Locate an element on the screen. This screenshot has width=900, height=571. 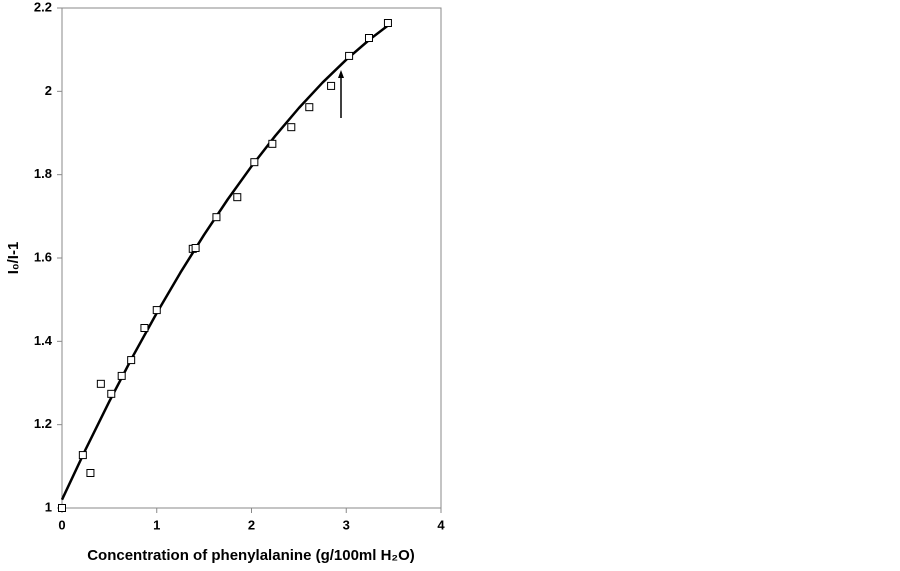
y-tick-label: 1.4 is located at coordinates (43, 340).